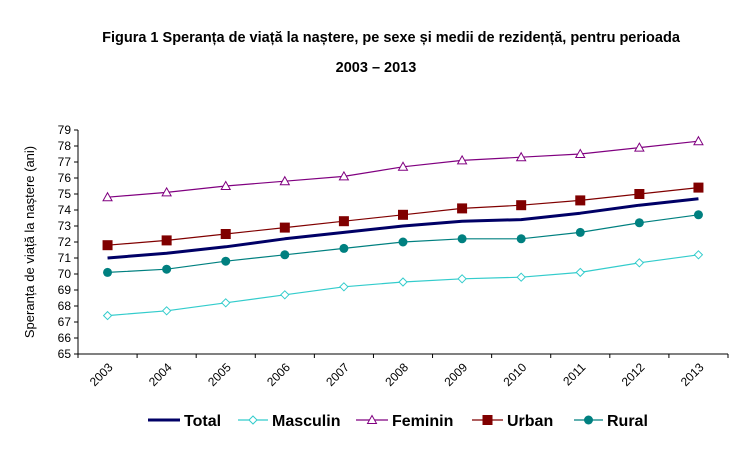 The image size is (752, 461). I want to click on legend-label-masculin: Masculin, so click(306, 421).